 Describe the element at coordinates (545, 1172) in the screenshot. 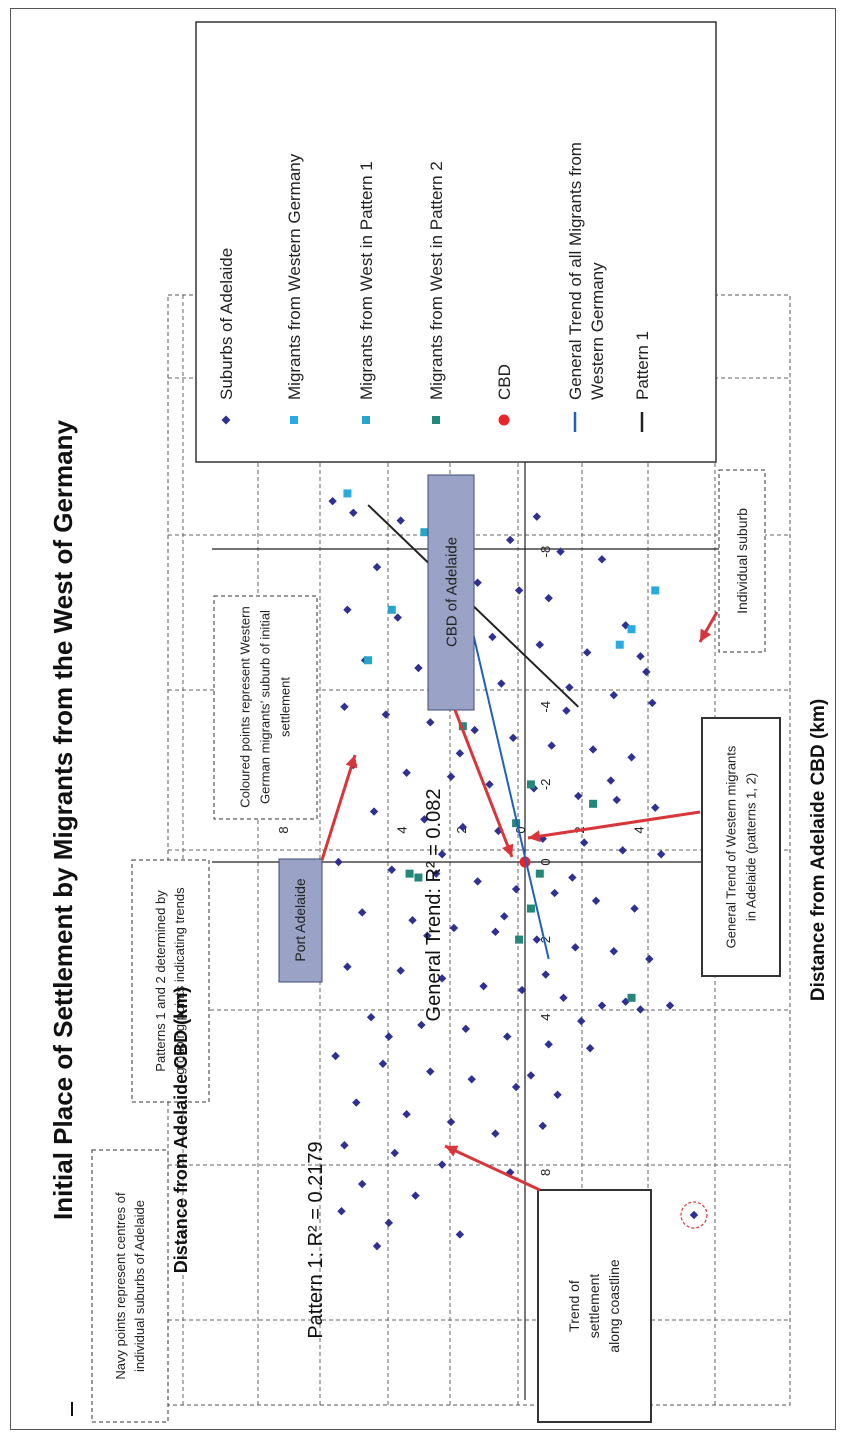

I see `x-tick-label: 8` at that location.